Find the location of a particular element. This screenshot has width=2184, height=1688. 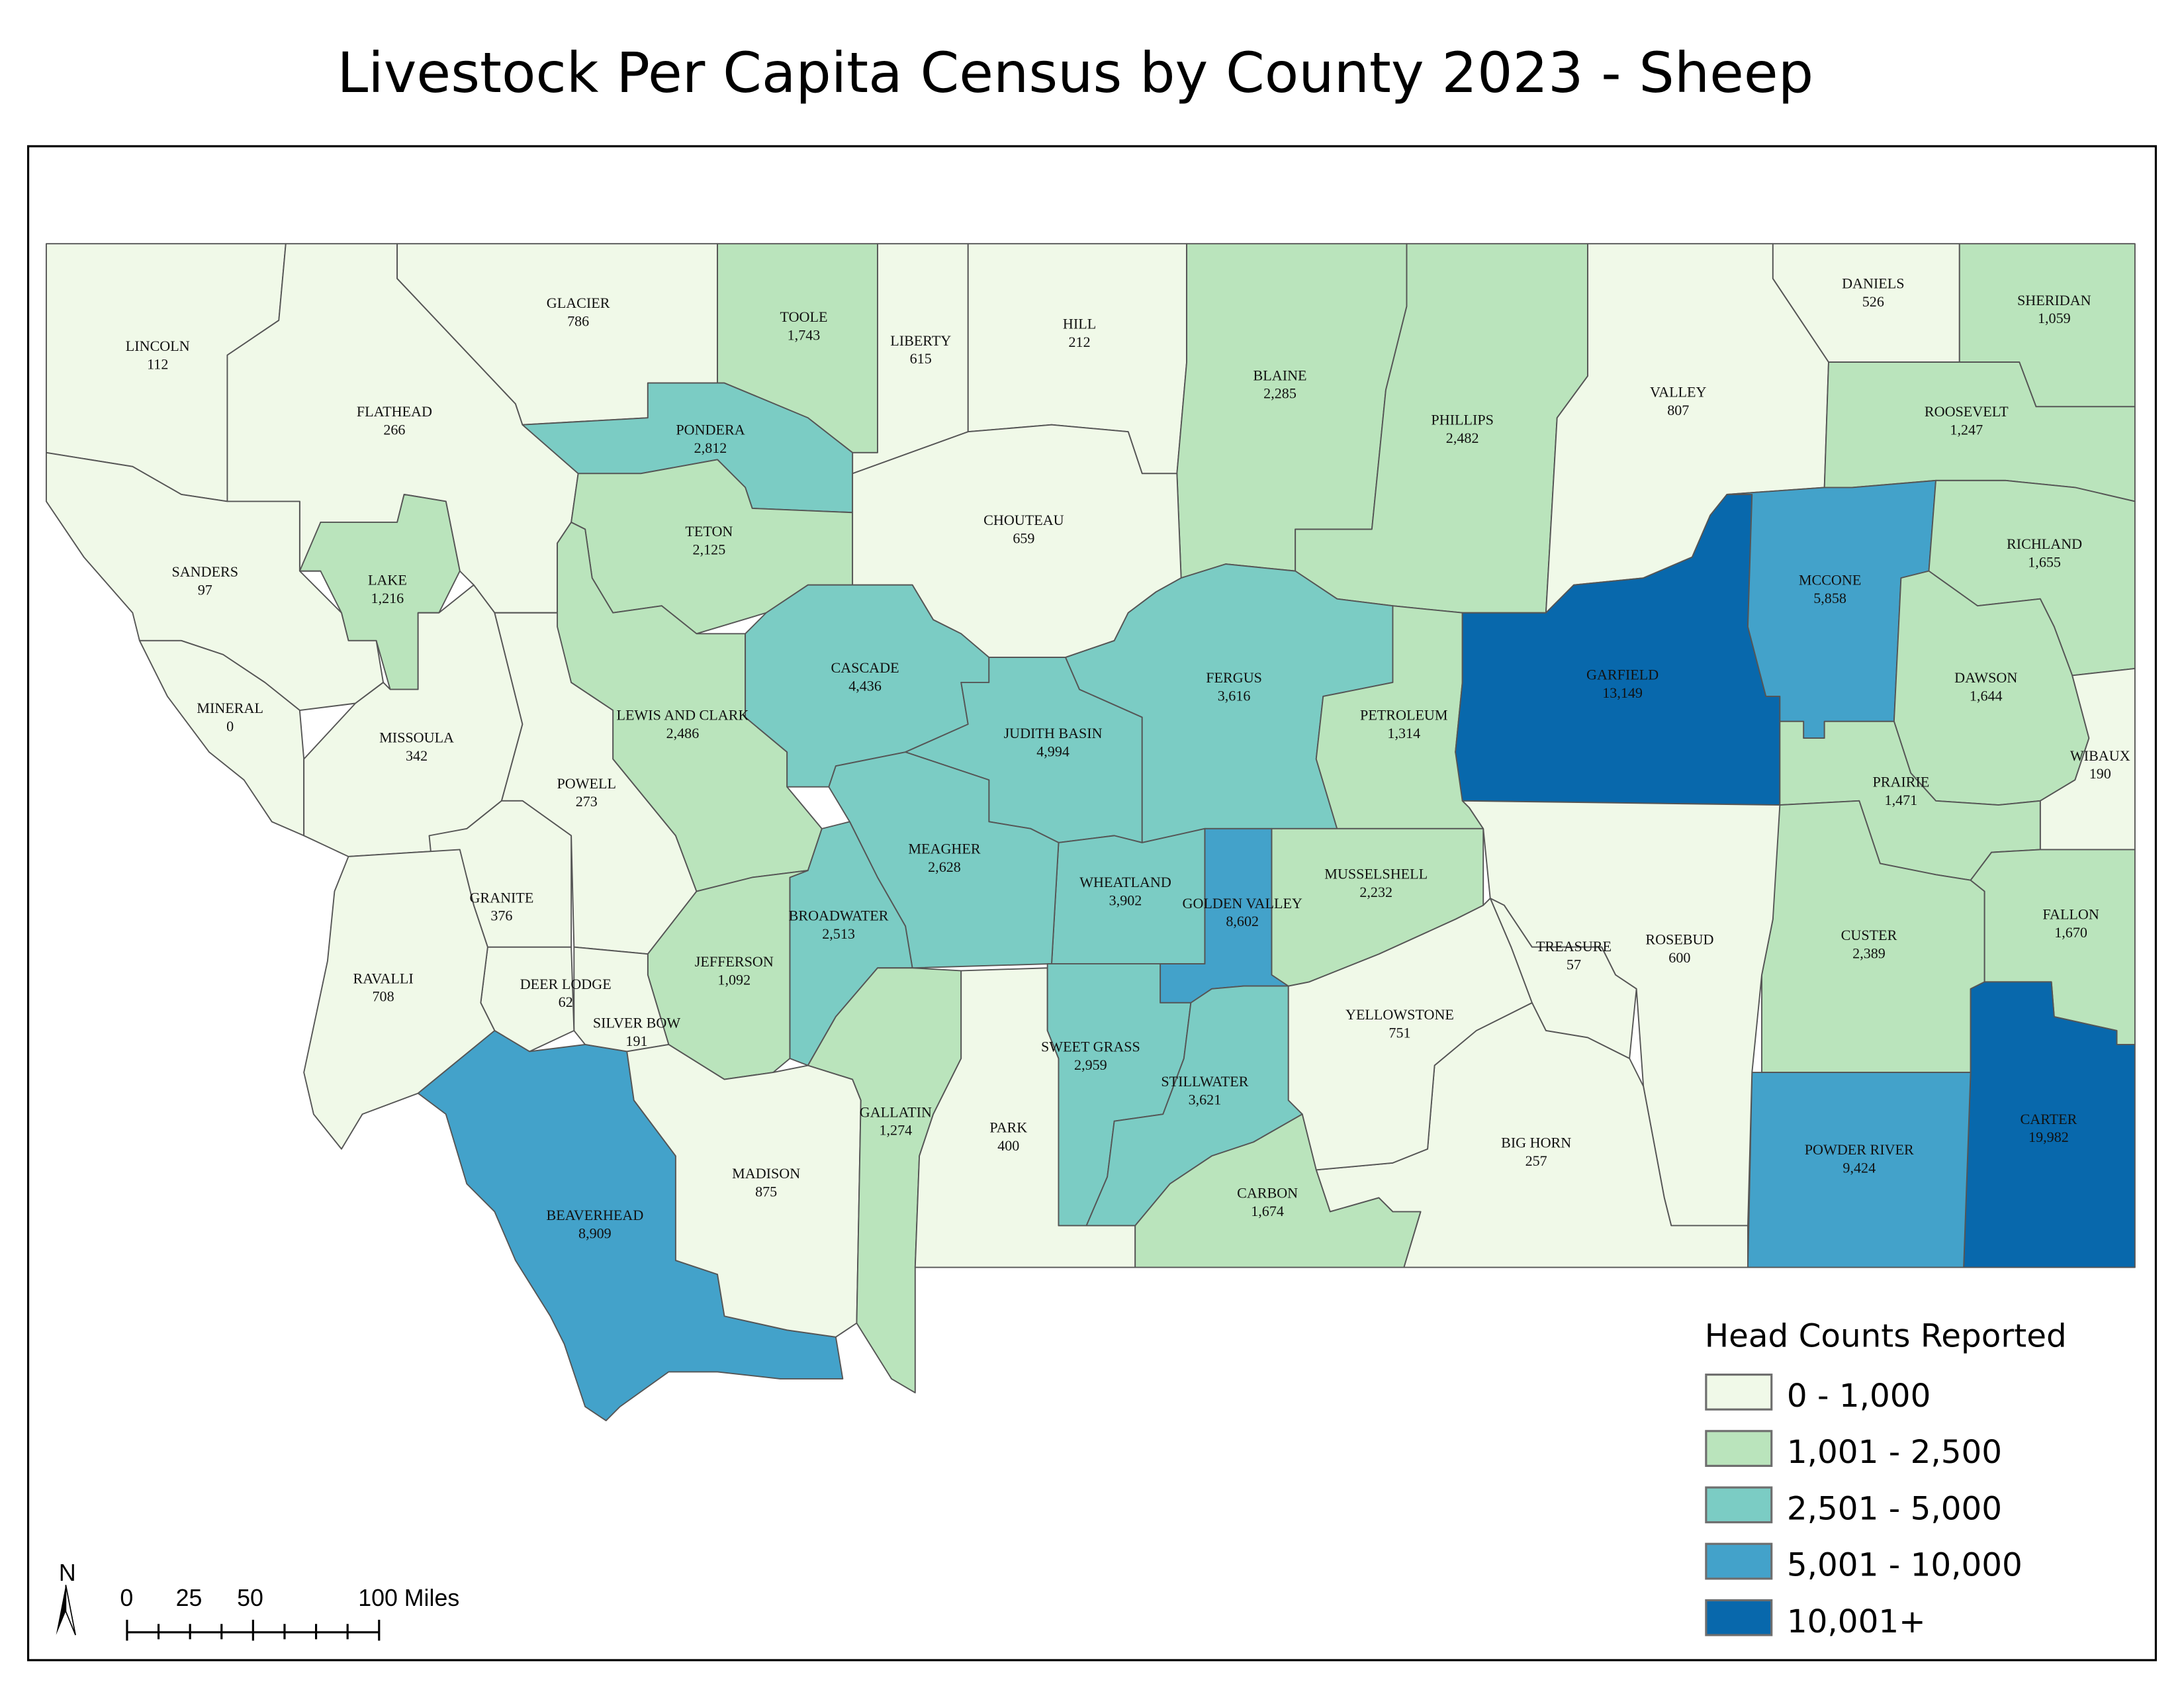

county-name-label: BEAVERHEAD is located at coordinates (594, 1215).